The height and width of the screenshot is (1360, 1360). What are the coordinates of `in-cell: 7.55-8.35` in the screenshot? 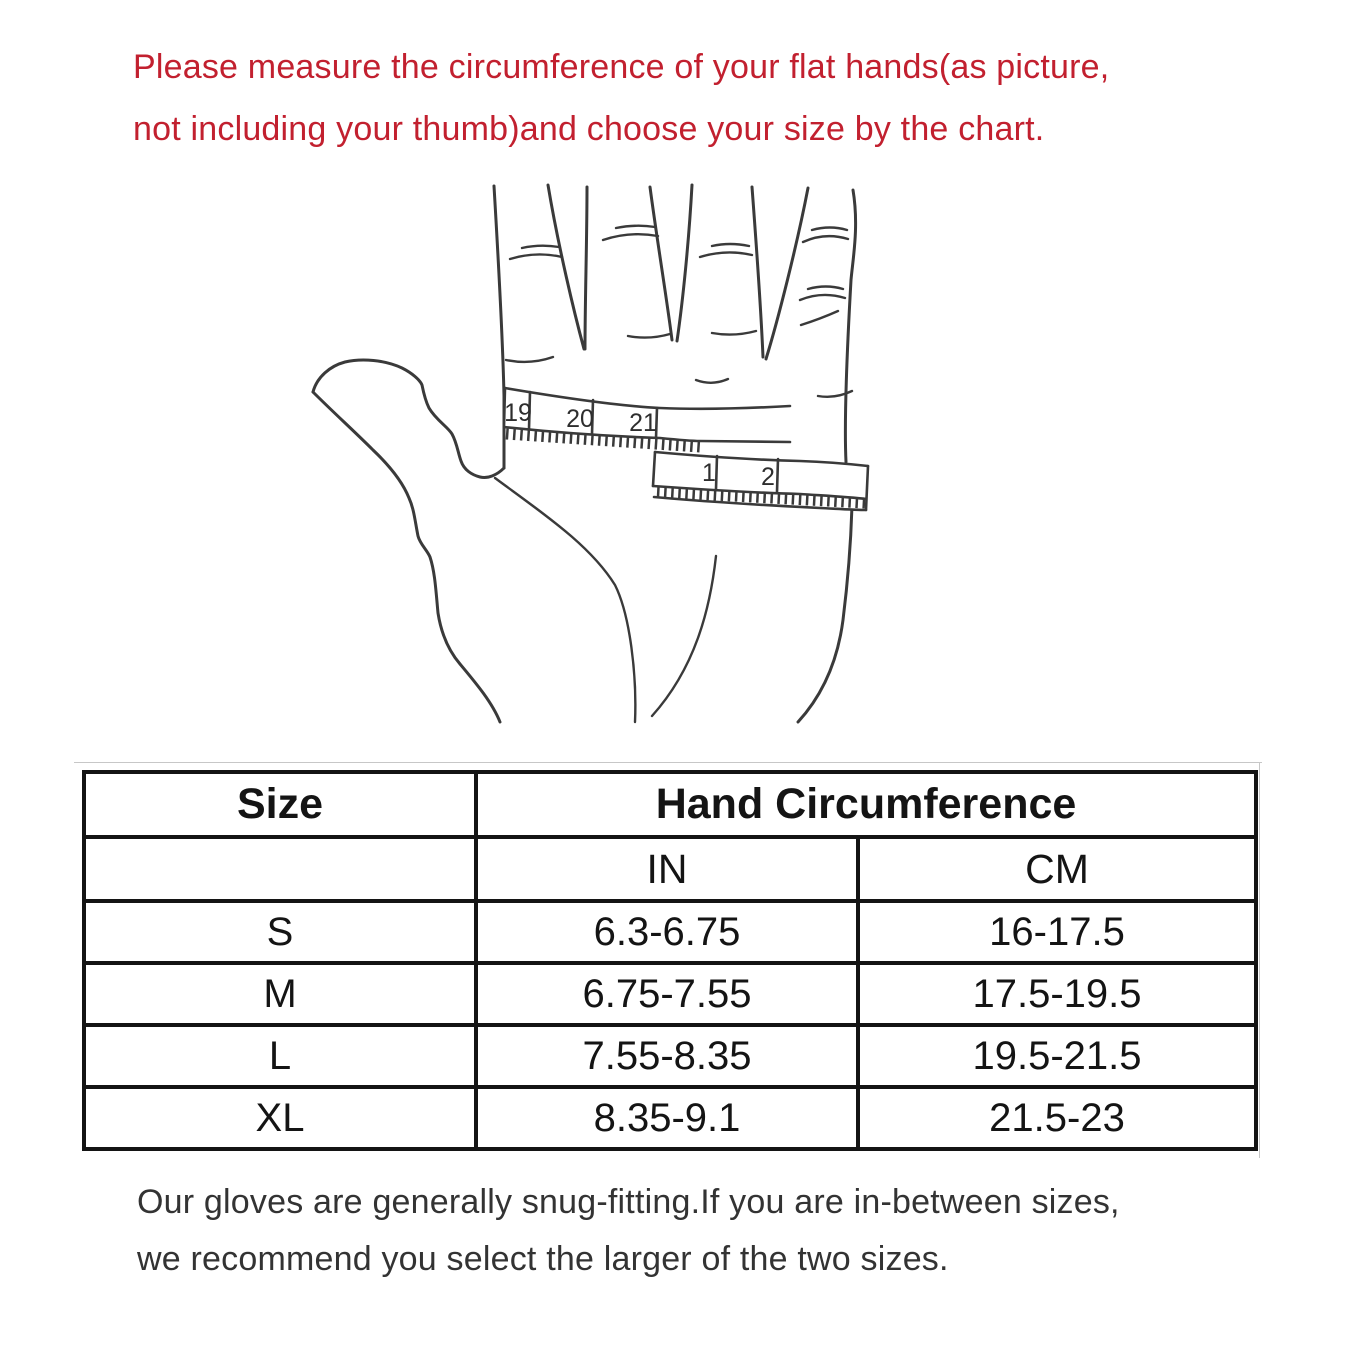 It's located at (667, 1056).